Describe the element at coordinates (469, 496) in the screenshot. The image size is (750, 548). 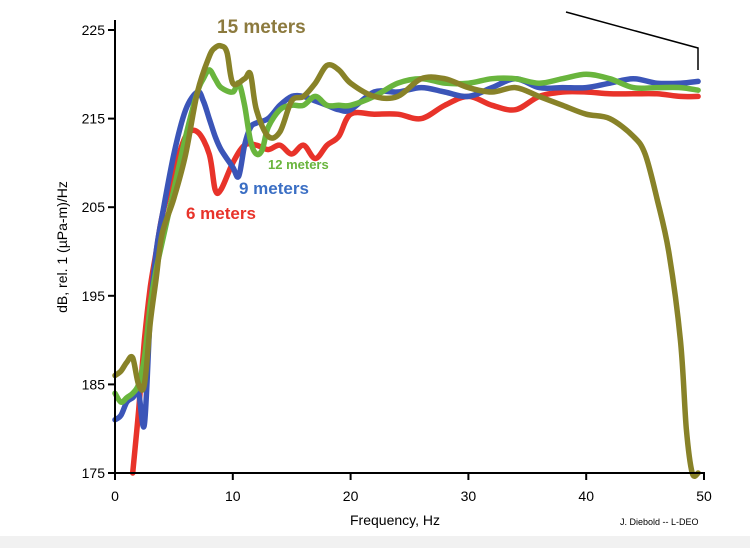
I see `x-tick-label-30: 30` at that location.